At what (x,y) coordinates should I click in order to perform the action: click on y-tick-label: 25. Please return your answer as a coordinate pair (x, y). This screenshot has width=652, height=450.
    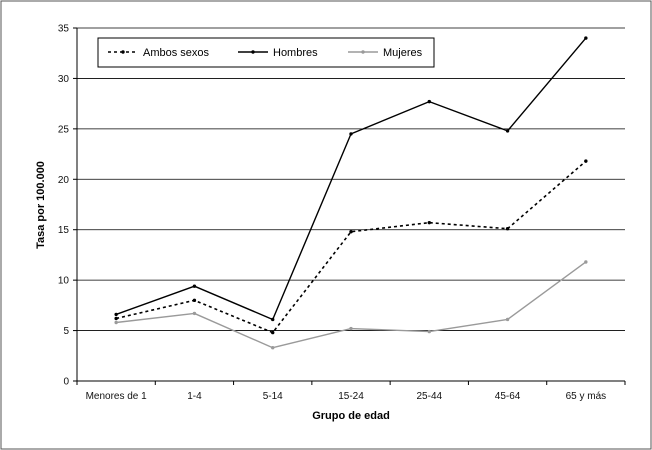
    Looking at the image, I should click on (64, 129).